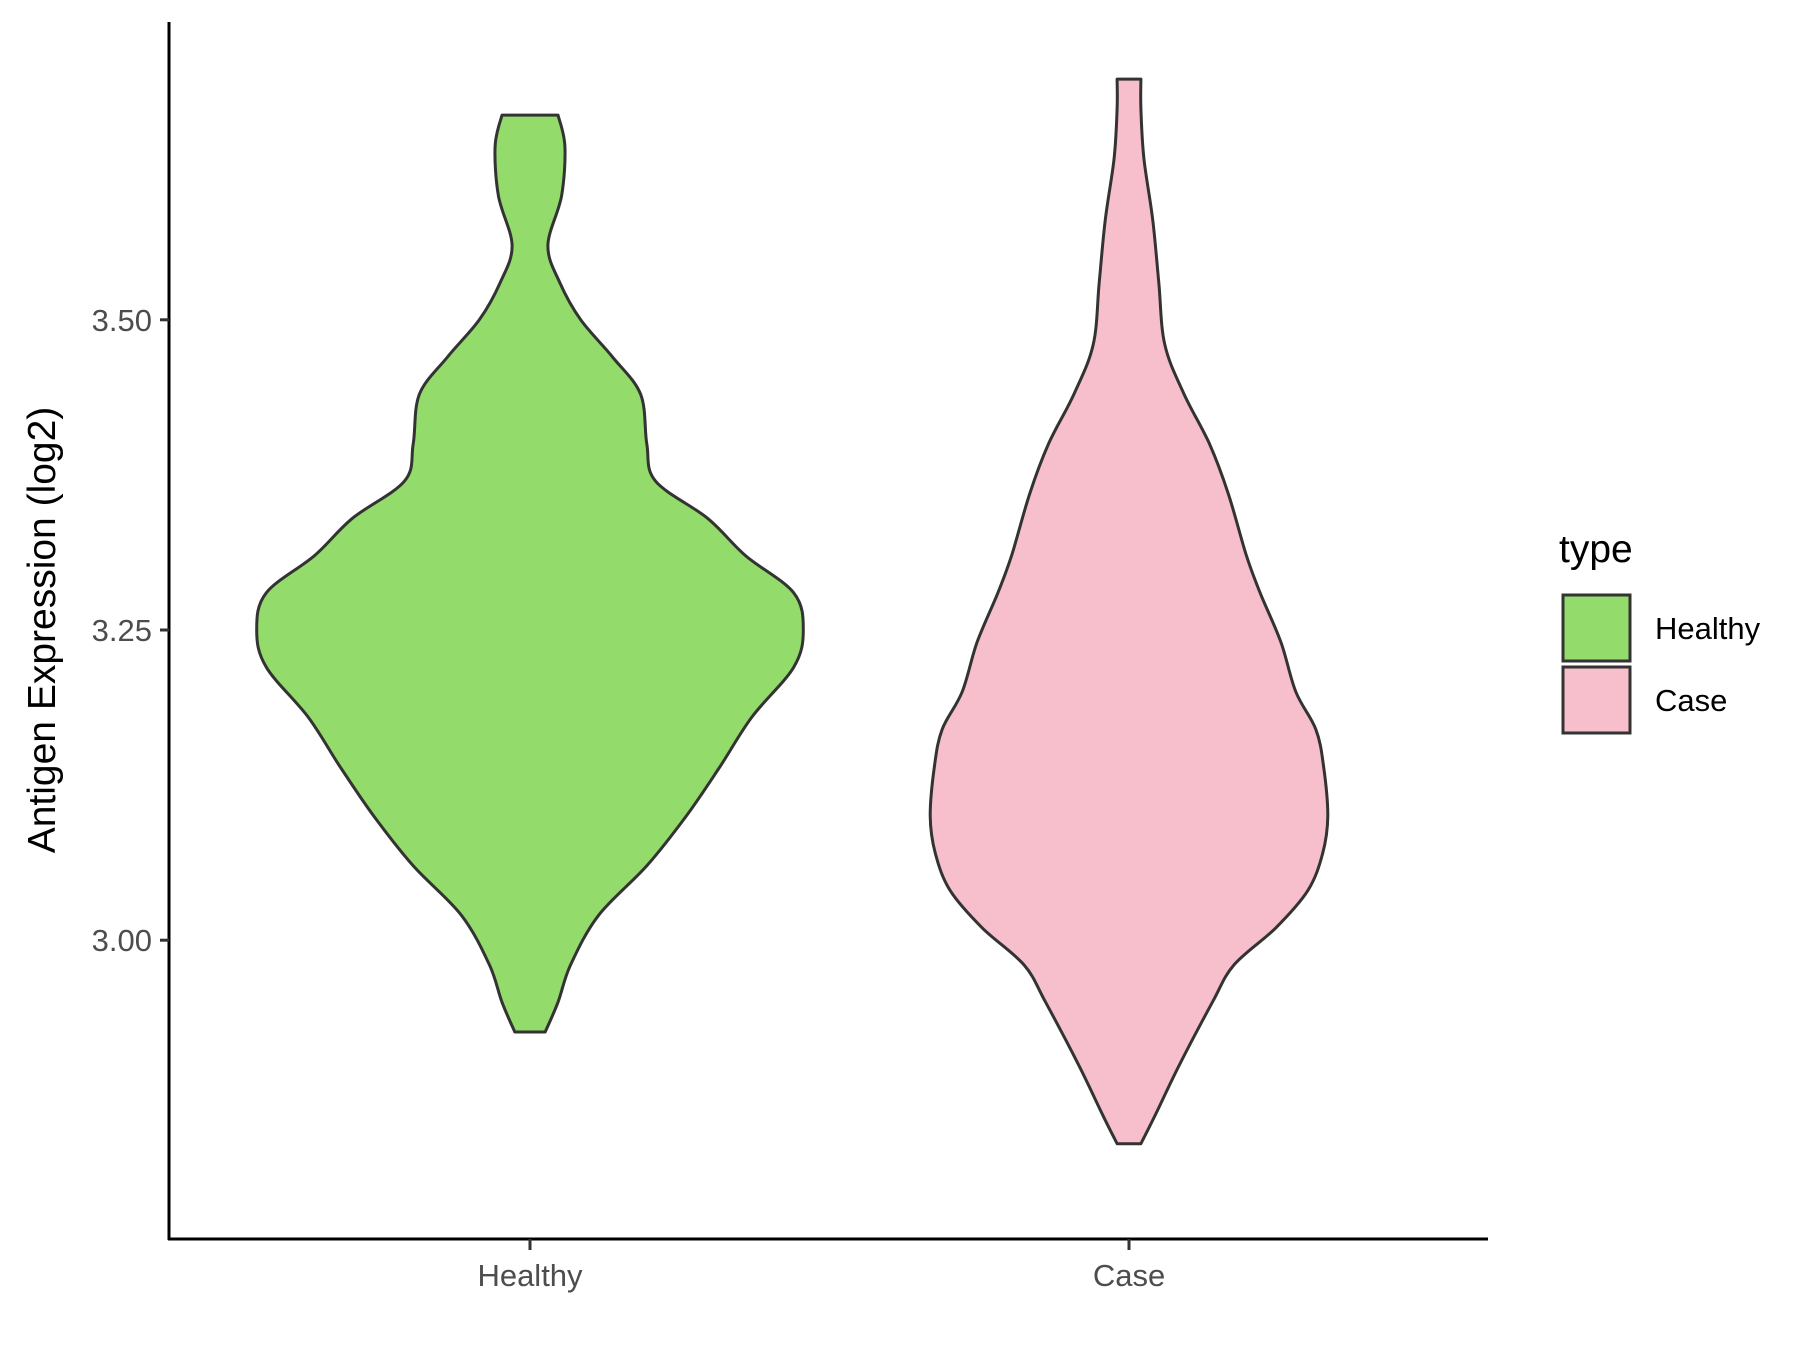 The width and height of the screenshot is (1800, 1350). Describe the element at coordinates (1129, 1275) in the screenshot. I see `x-tick-label: Case` at that location.